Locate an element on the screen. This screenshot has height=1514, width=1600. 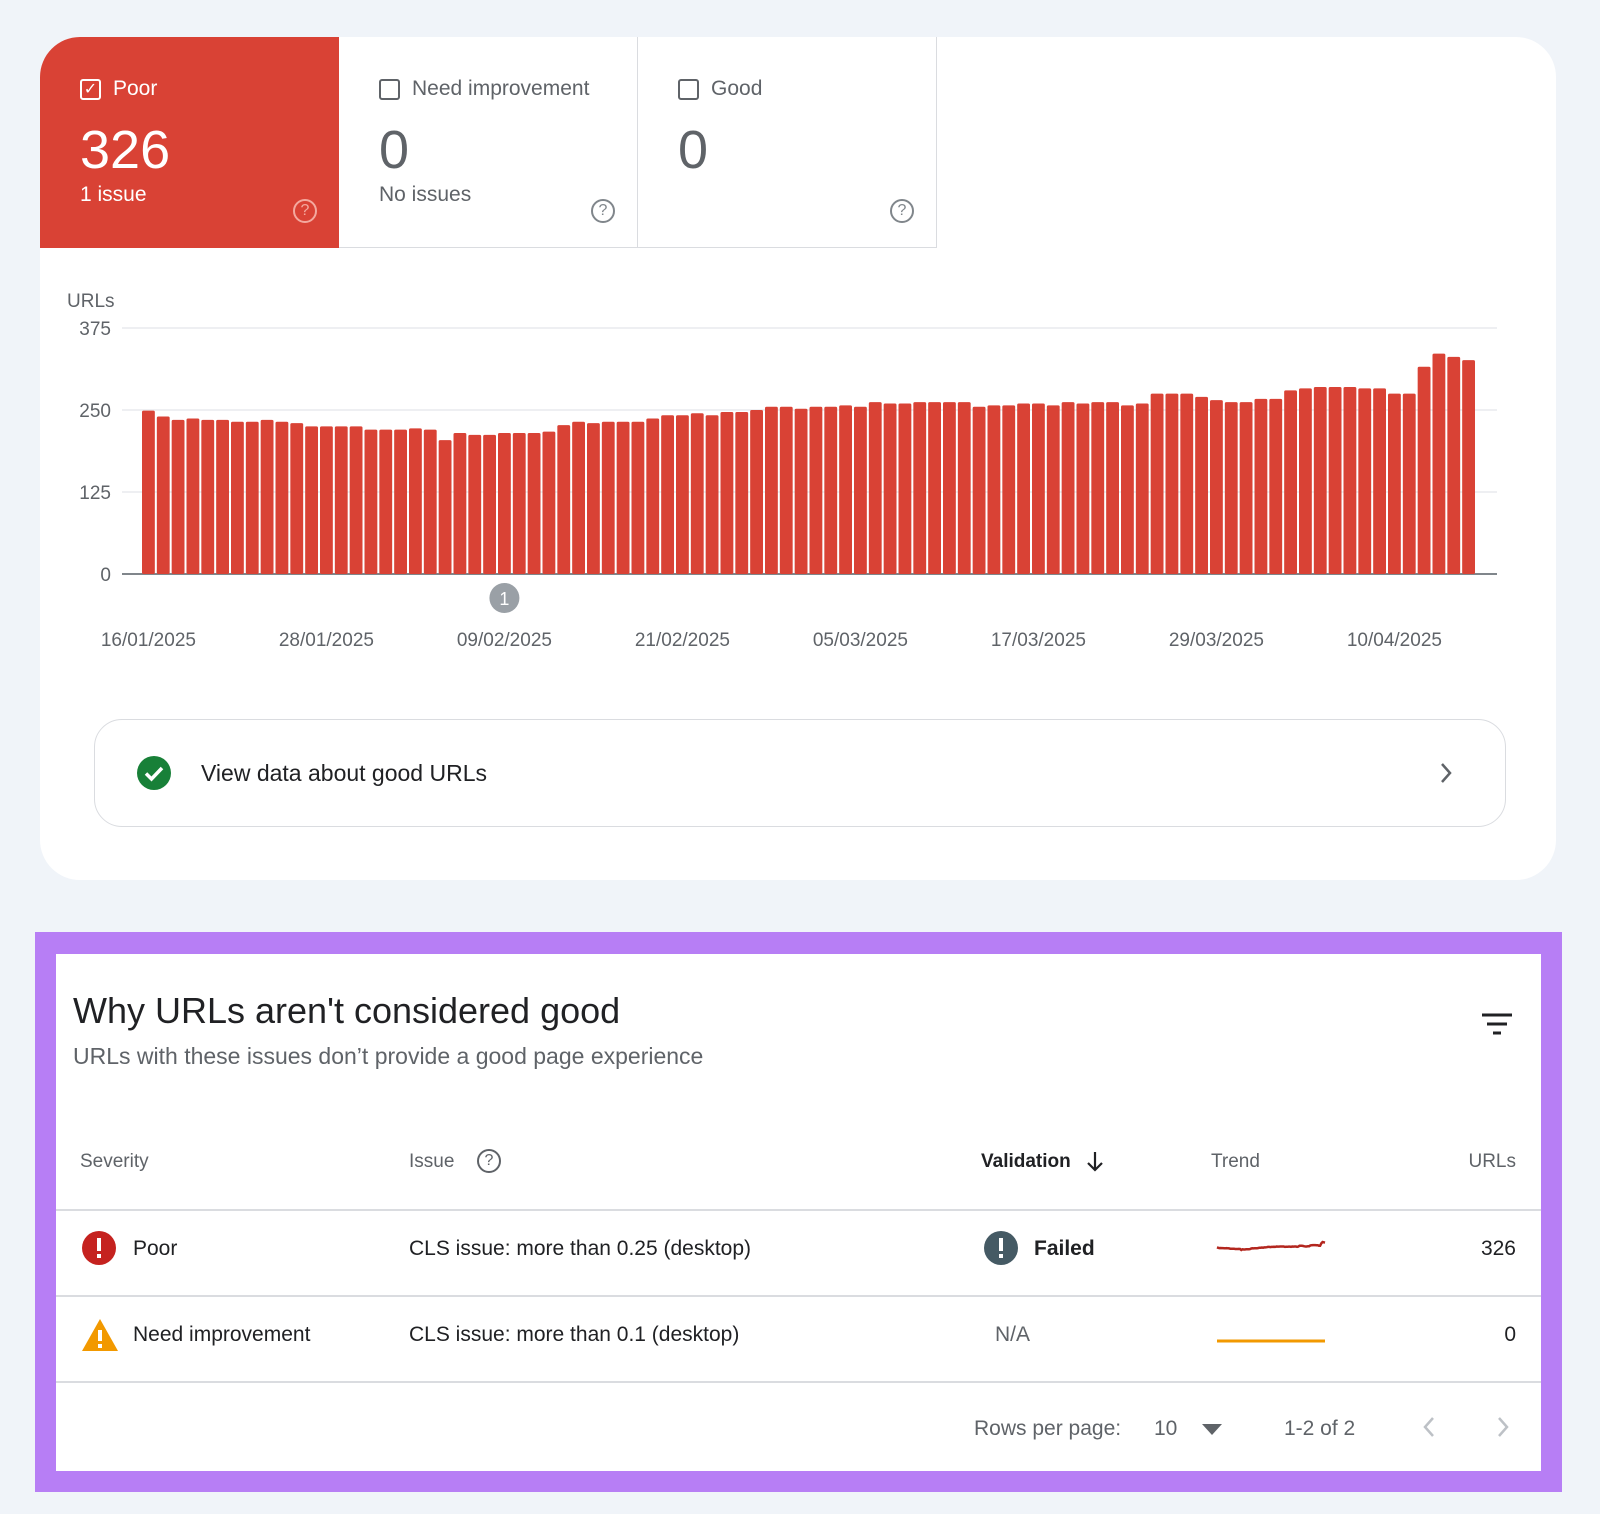
column-severity: Severity is located at coordinates (114, 1161).